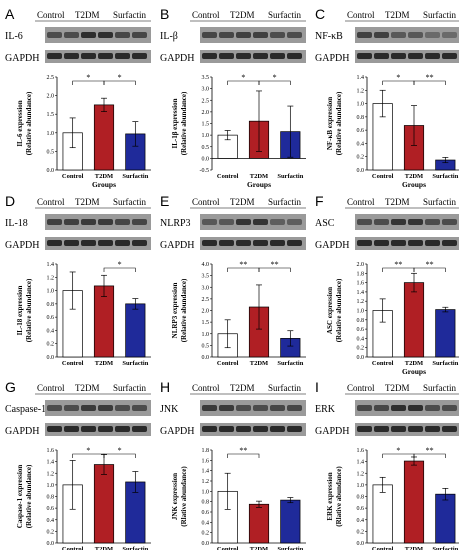 This screenshot has width=459, height=555. I want to click on significance-bracket, so click(429, 269).